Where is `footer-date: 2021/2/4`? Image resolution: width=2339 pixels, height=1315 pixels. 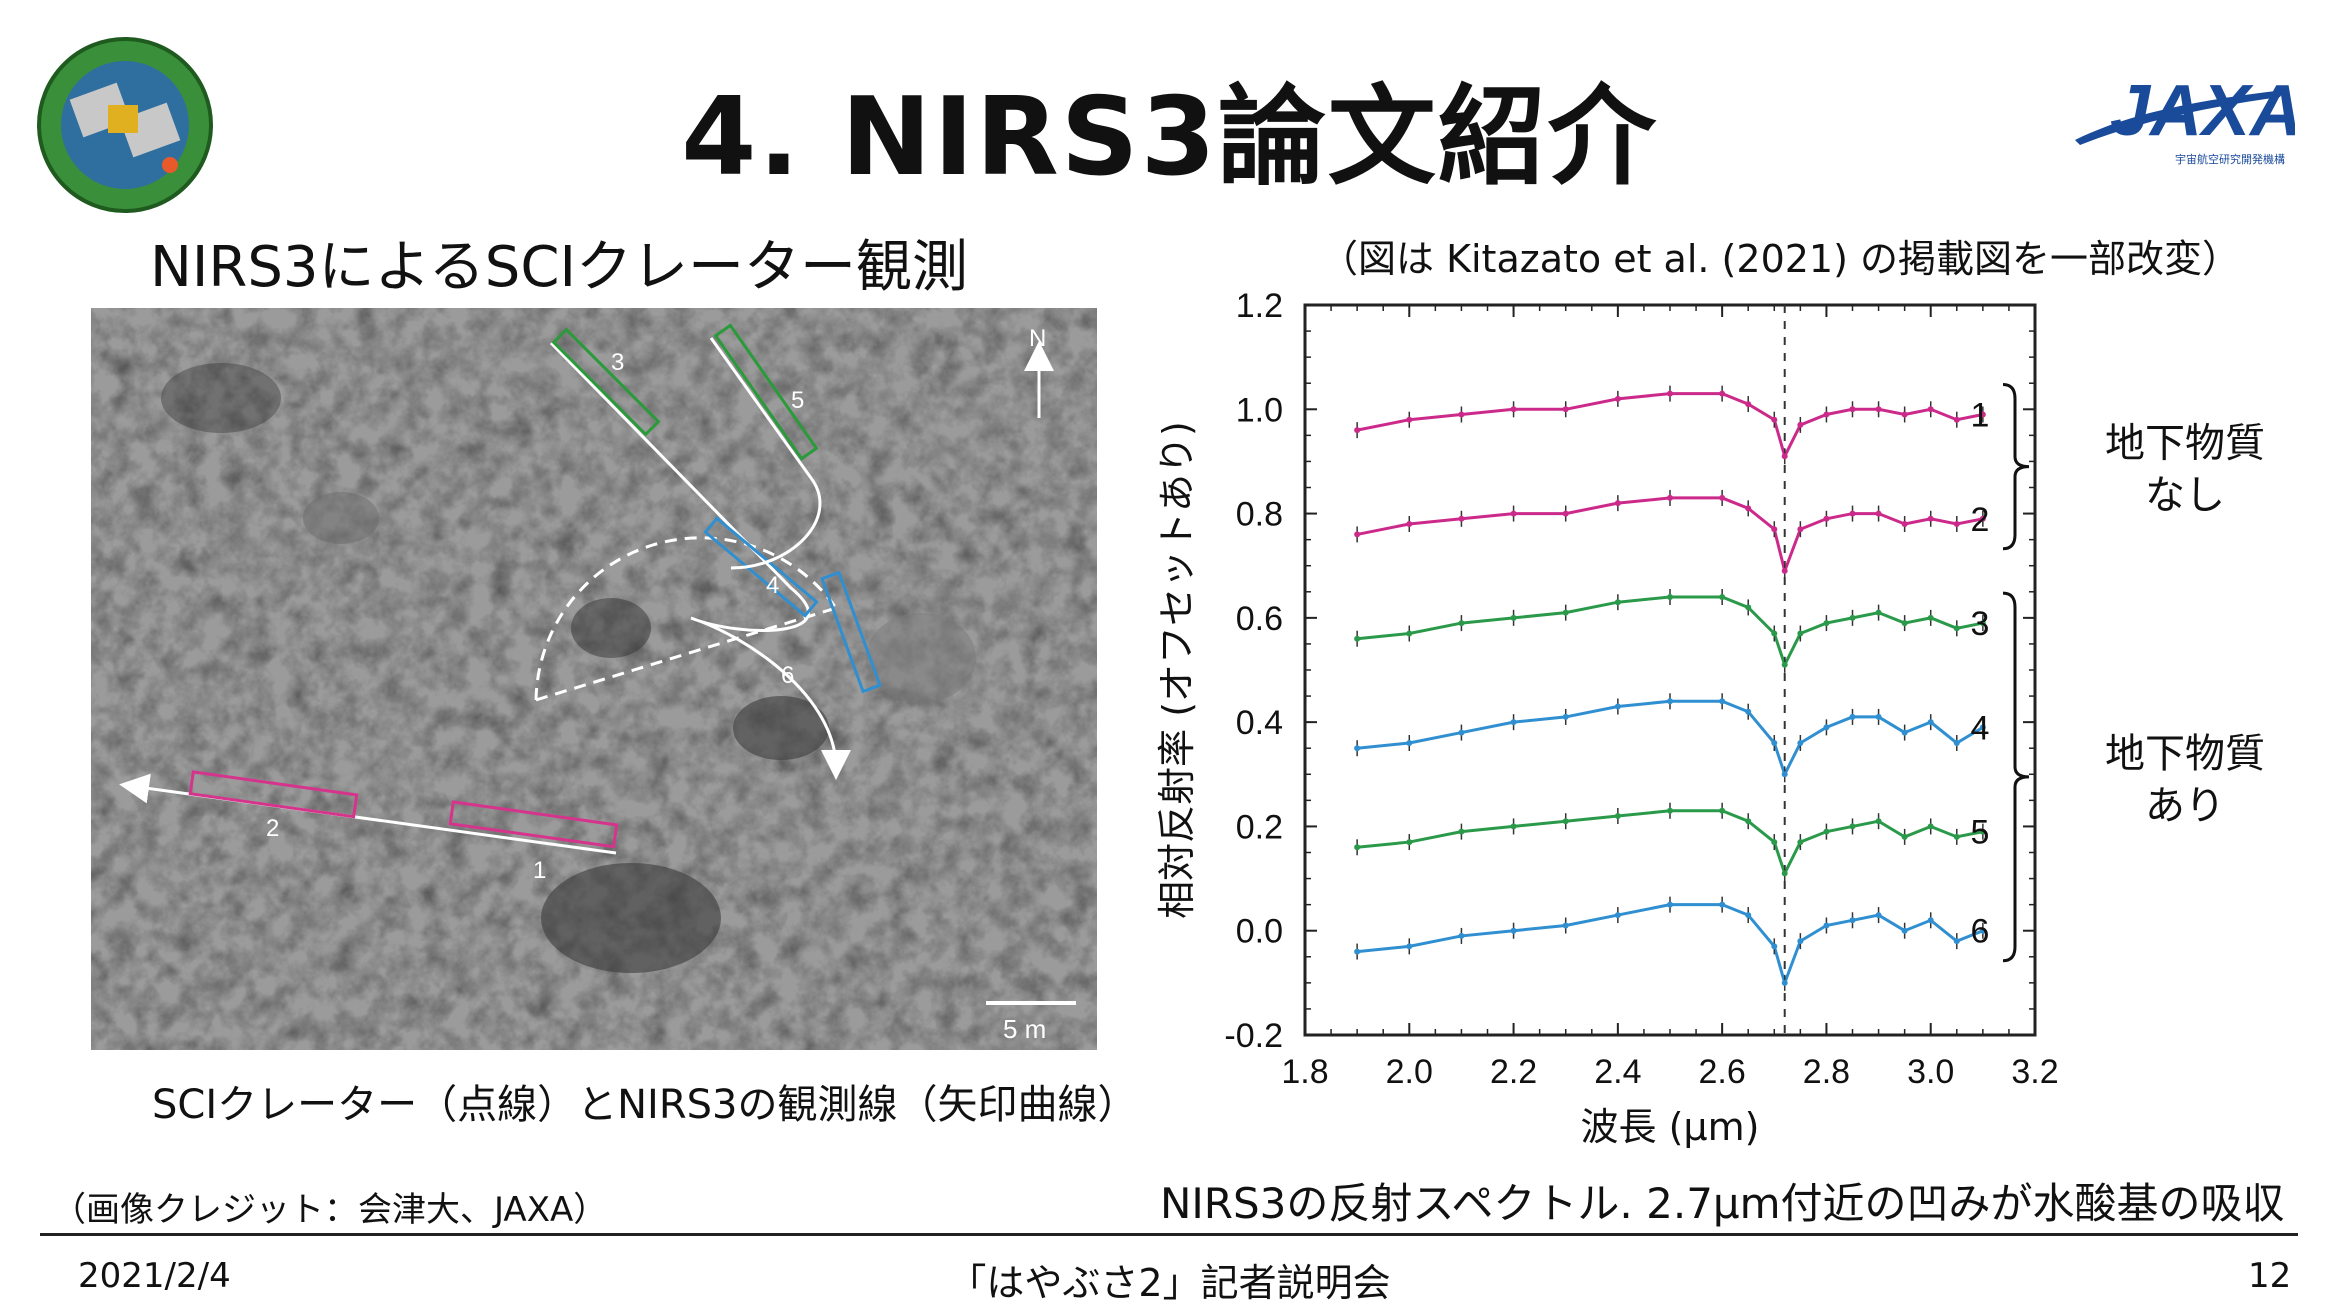 footer-date: 2021/2/4 is located at coordinates (154, 1276).